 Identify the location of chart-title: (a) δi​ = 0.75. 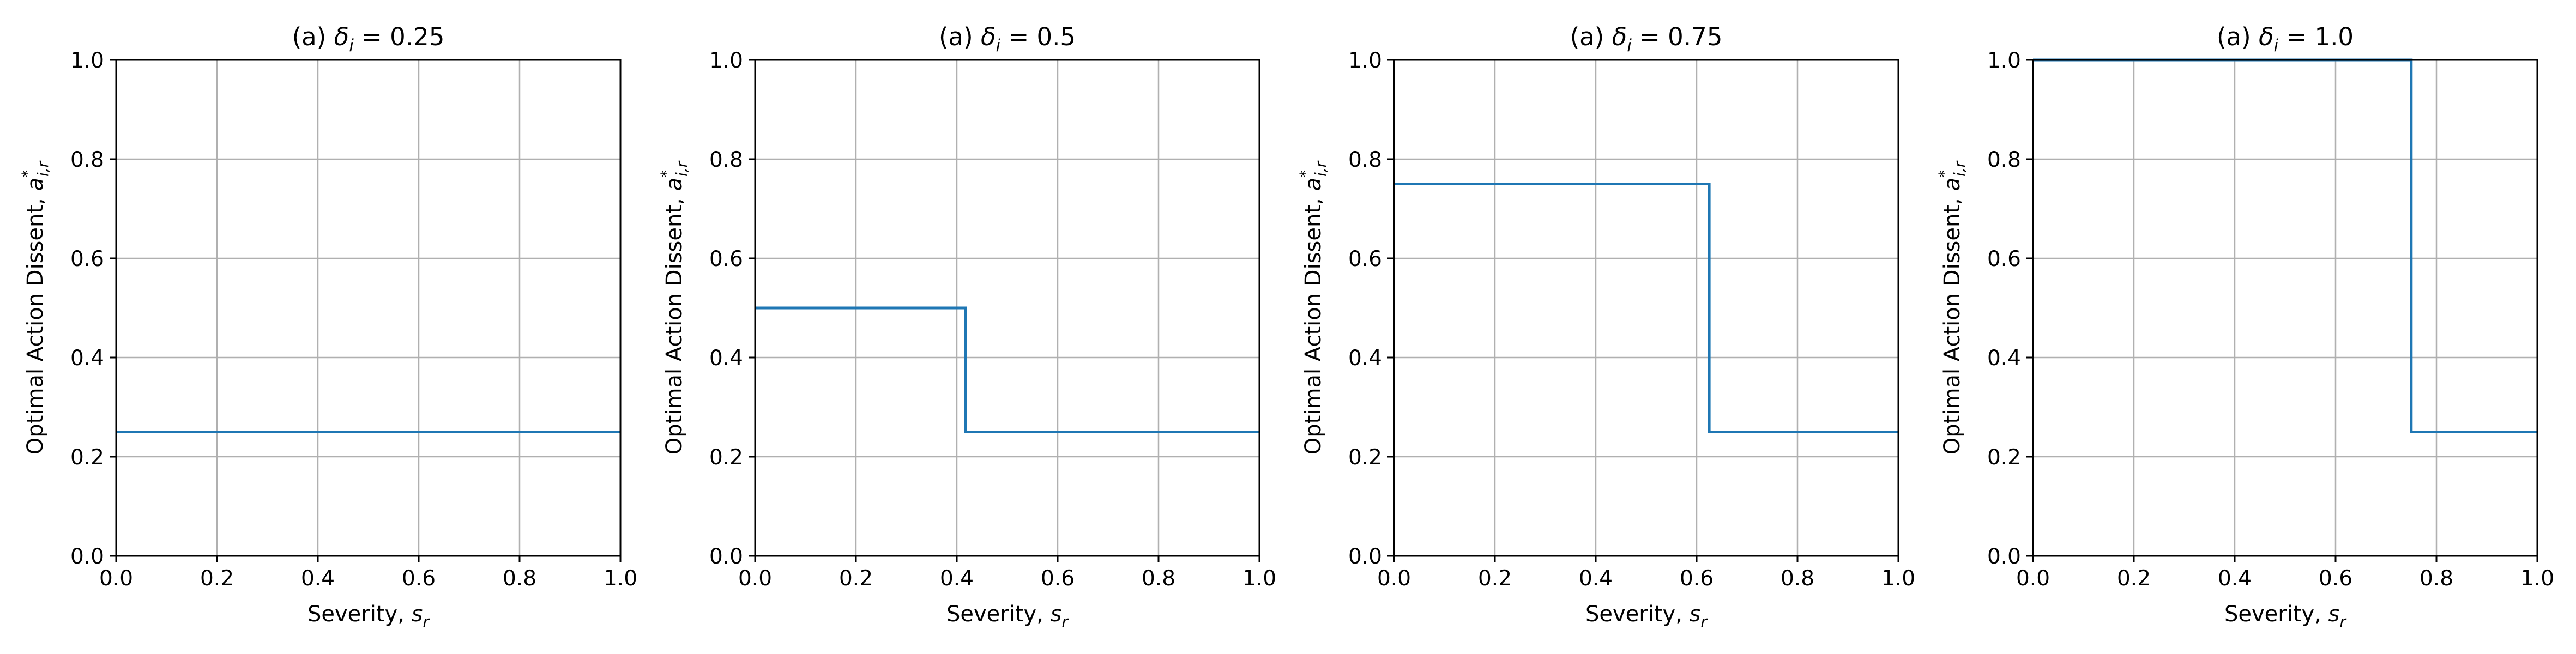
(1646, 39).